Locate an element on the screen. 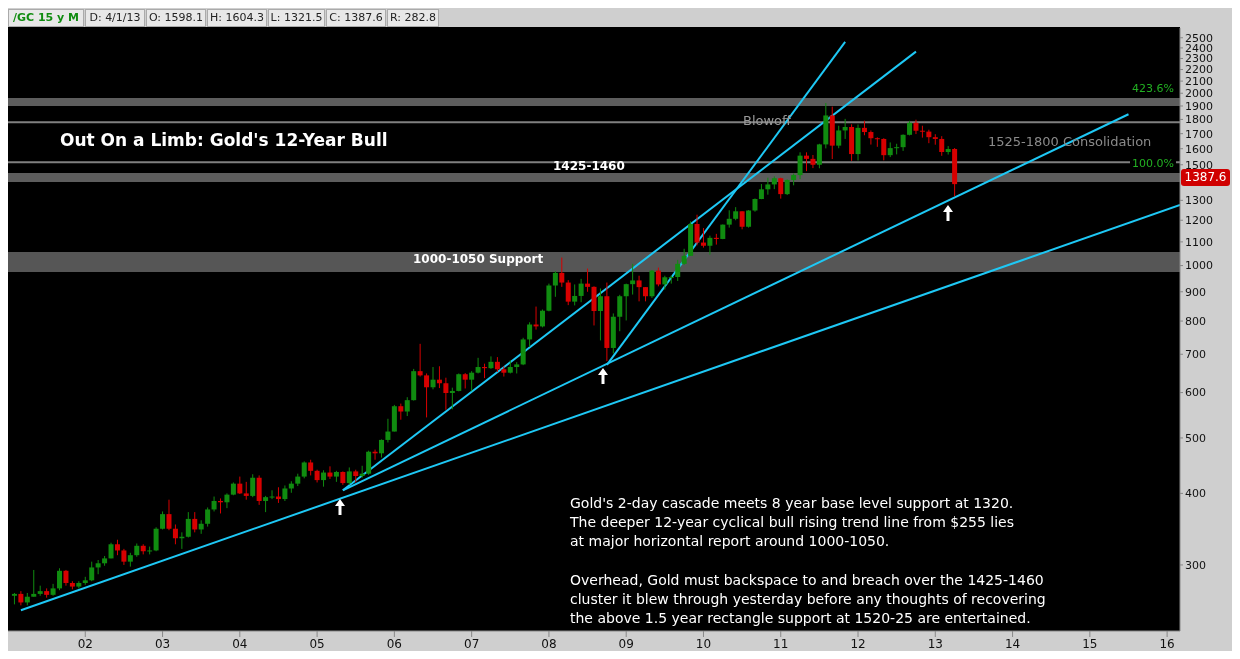 This screenshot has width=1240, height=659. x-tick-label: 04 is located at coordinates (240, 643).